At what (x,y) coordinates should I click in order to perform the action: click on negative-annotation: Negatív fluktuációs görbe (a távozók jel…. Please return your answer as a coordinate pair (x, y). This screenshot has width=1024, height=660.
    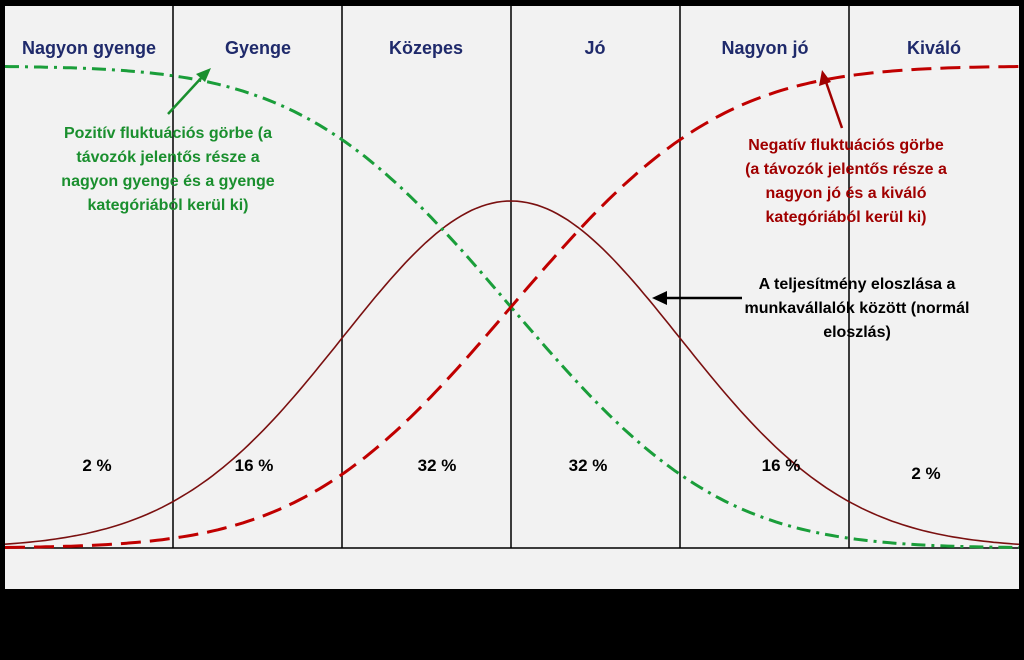
    Looking at the image, I should click on (846, 181).